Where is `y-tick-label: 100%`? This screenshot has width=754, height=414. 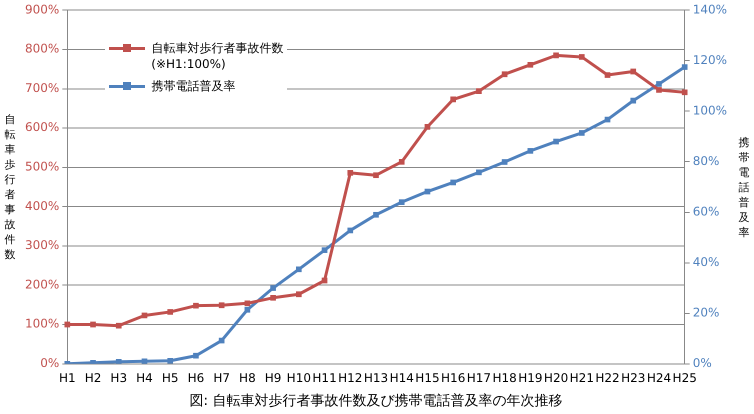
y-tick-label: 100% is located at coordinates (42, 323).